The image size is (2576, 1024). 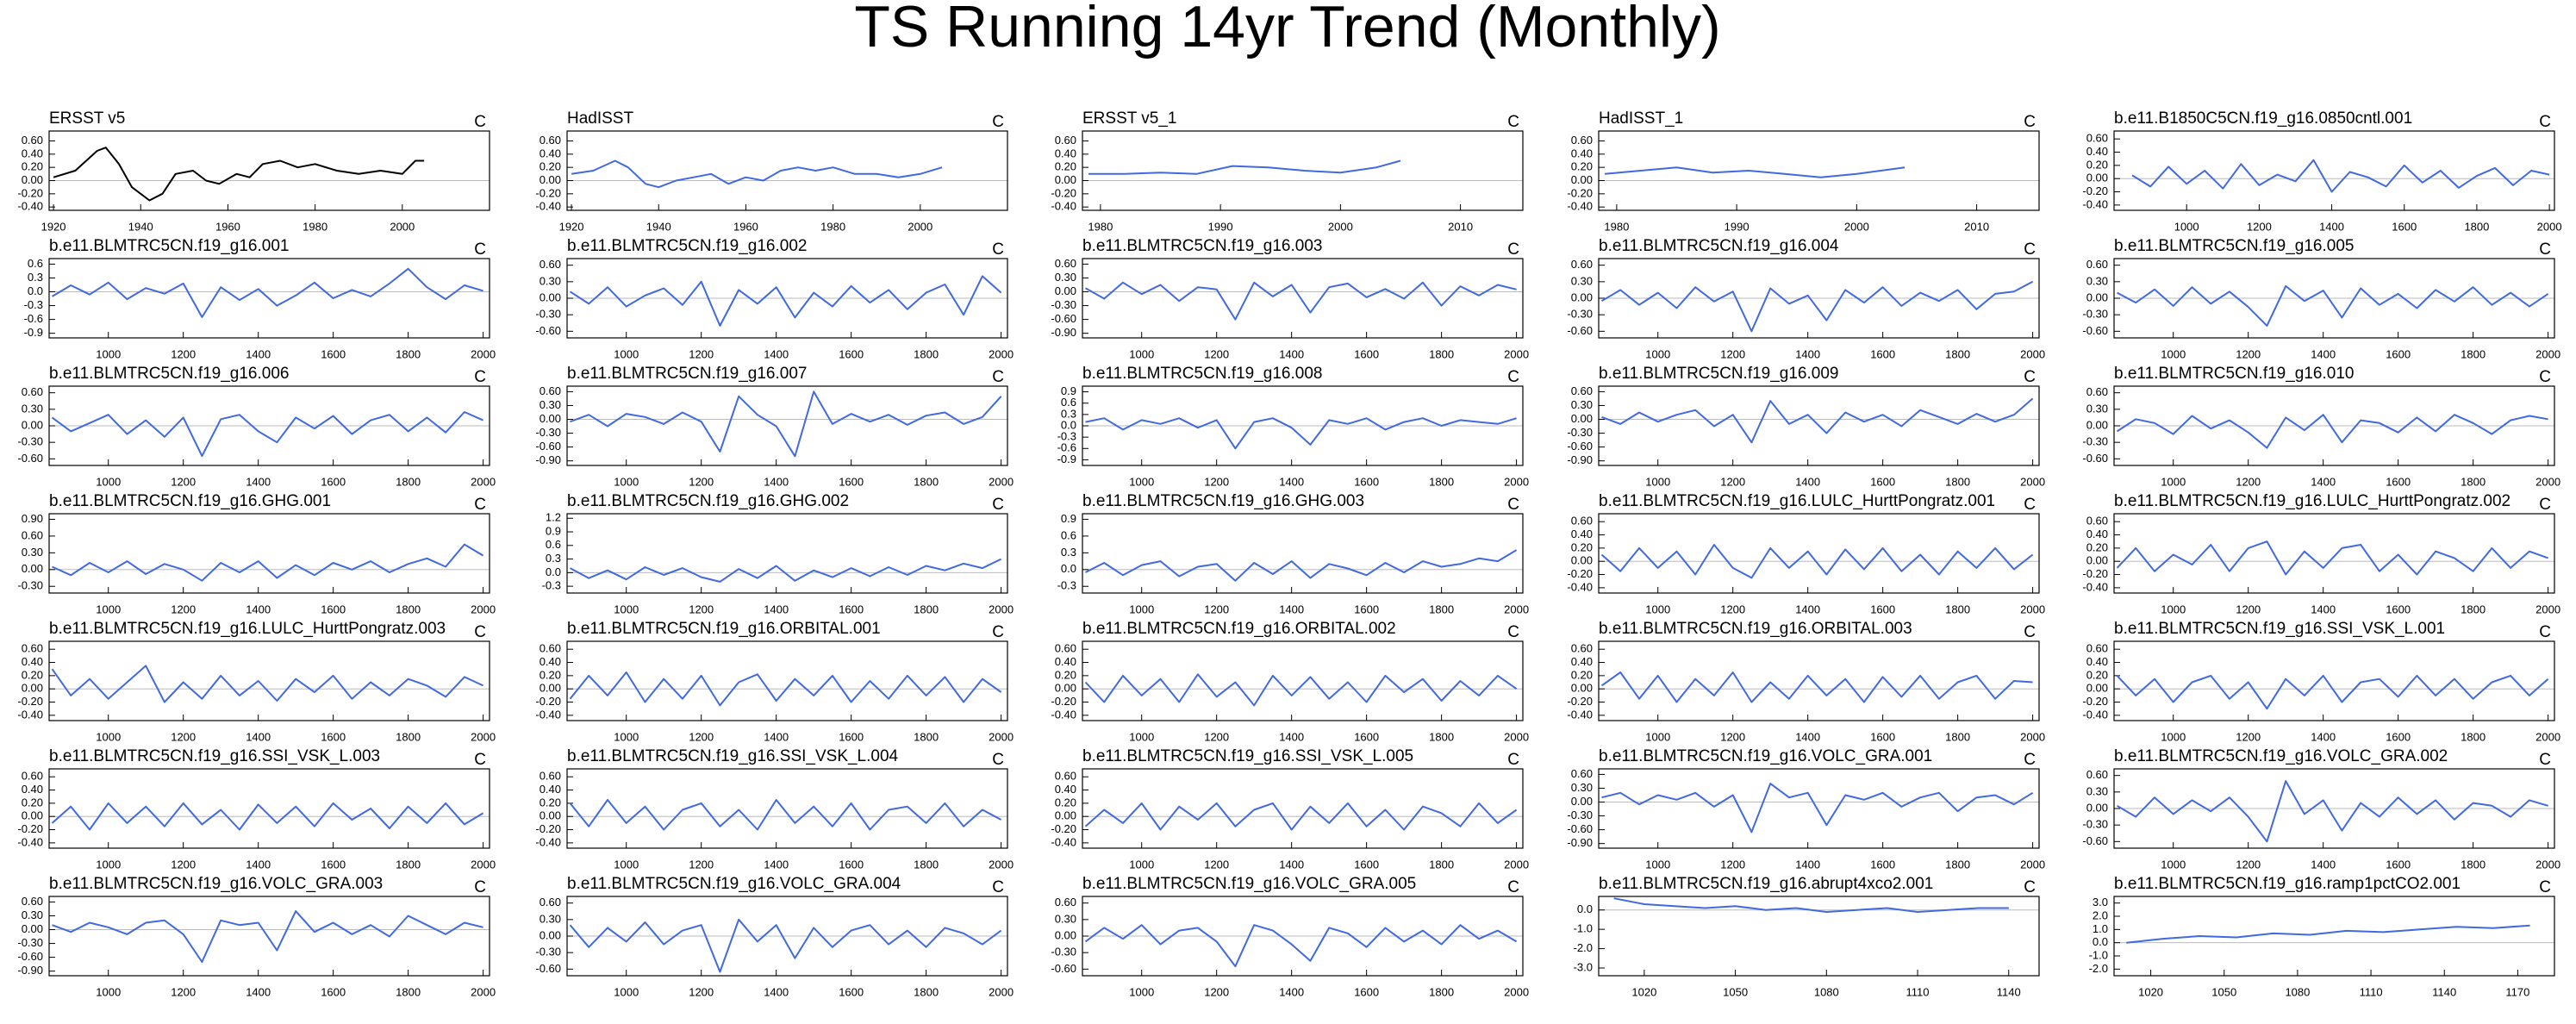 I want to click on panel-title: b.e11.BLMTRC5CN.f19_g16.GHG.001, so click(x=190, y=501).